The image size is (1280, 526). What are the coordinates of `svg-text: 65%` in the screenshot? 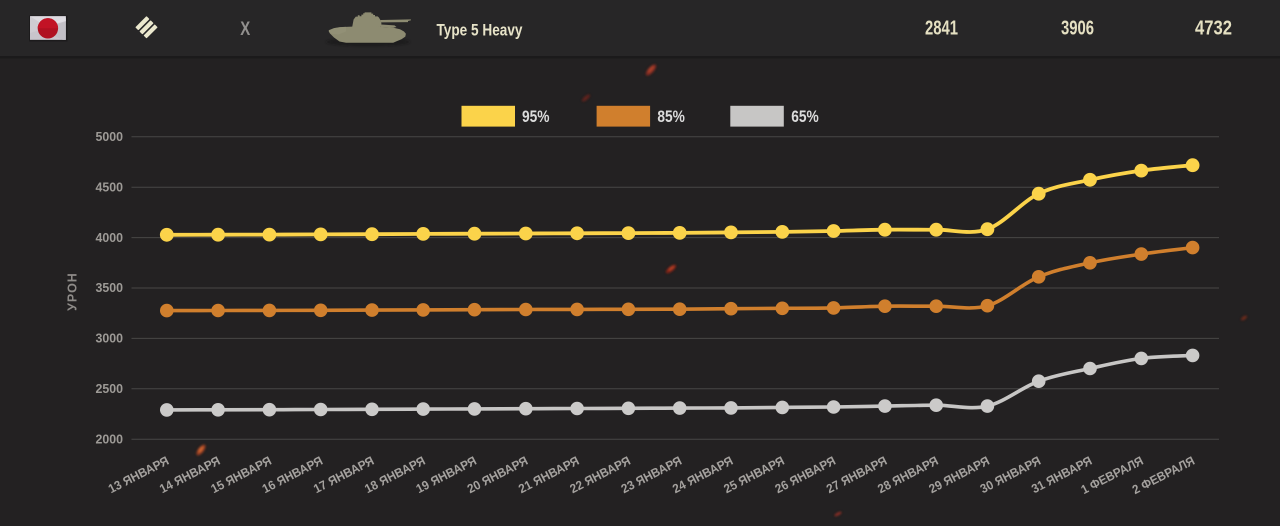 It's located at (805, 117).